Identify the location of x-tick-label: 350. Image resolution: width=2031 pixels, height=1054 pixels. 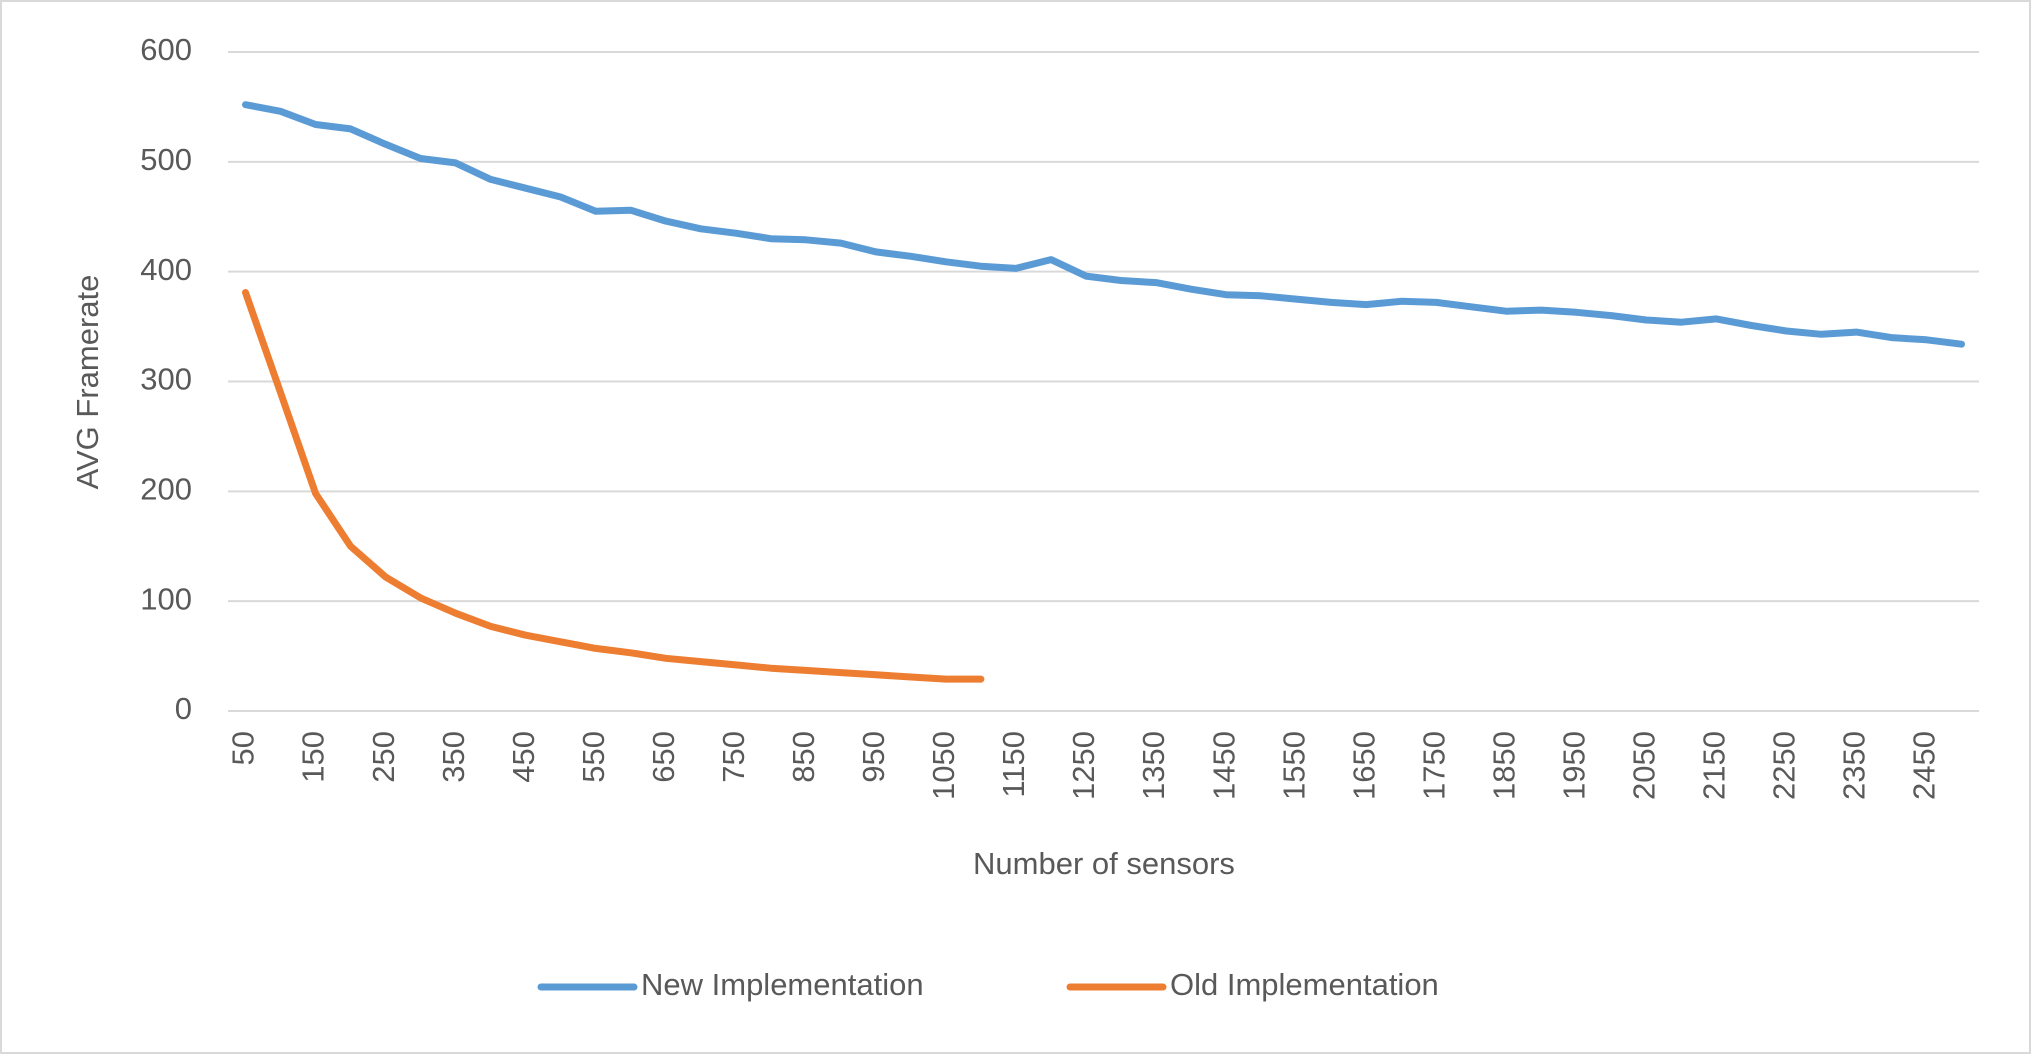
(453, 757).